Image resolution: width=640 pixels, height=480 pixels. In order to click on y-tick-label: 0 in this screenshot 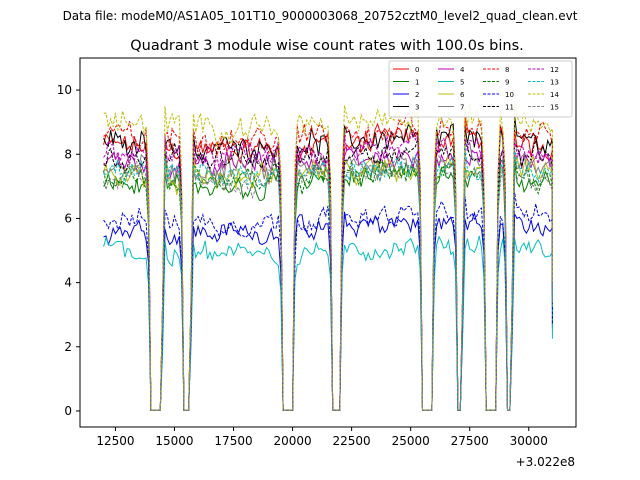, I will do `click(68, 411)`.